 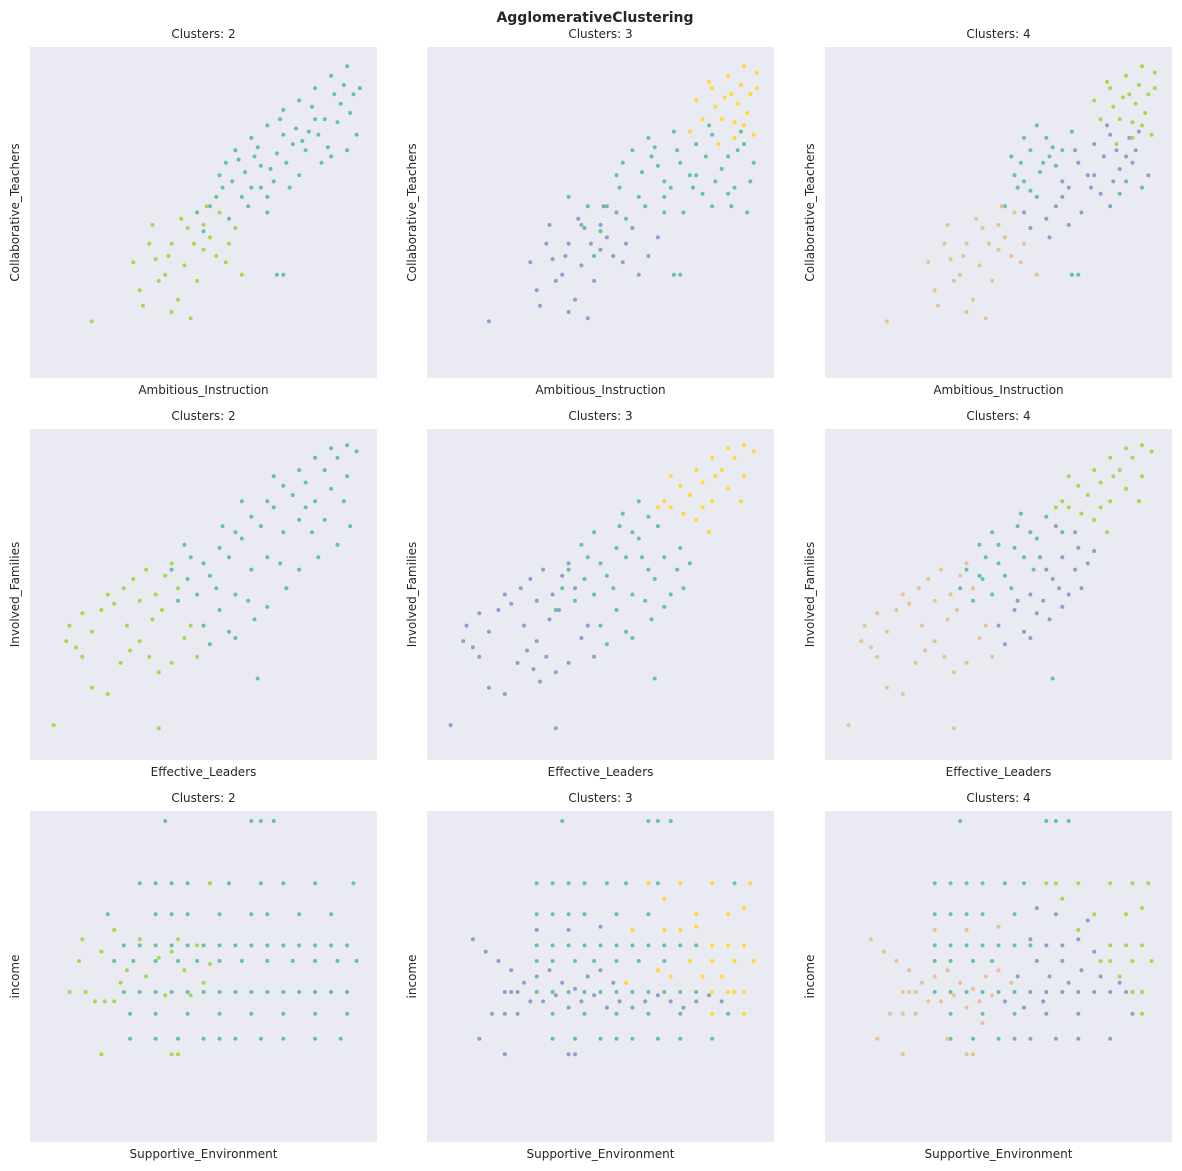 What do you see at coordinates (594, 18) in the screenshot?
I see `figure-title: AgglomerativeClustering` at bounding box center [594, 18].